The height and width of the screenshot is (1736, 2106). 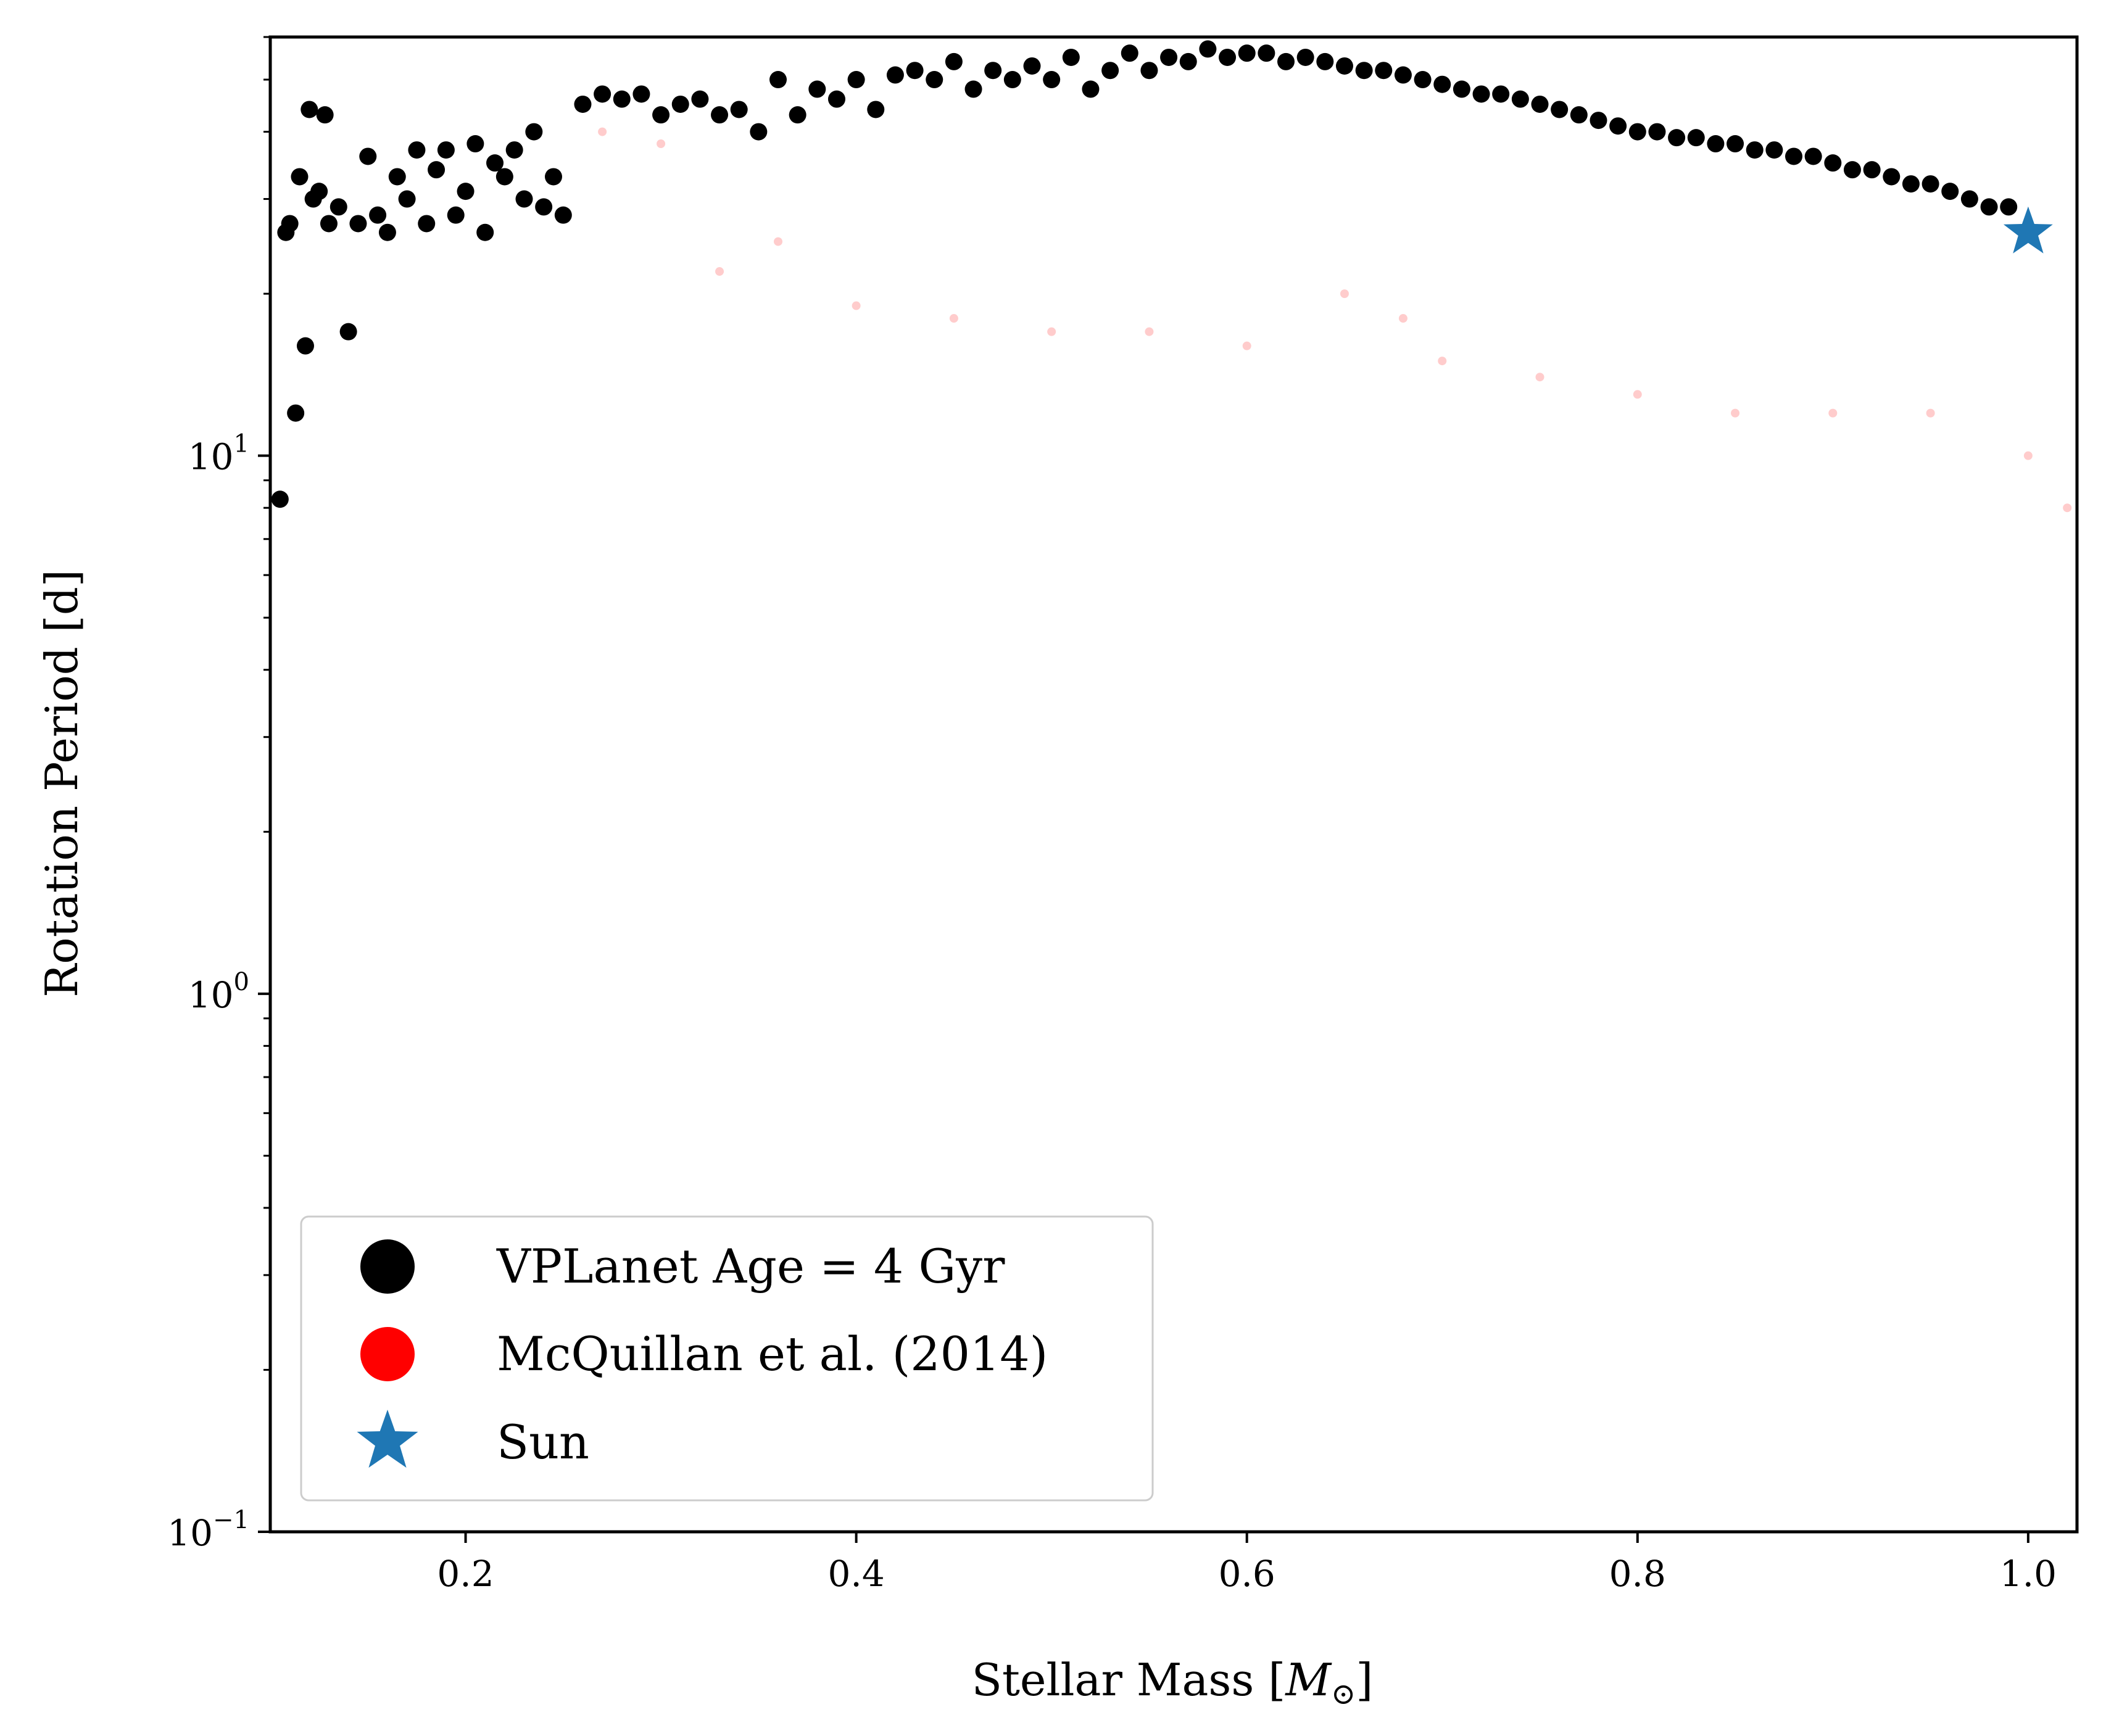 What do you see at coordinates (750, 1266) in the screenshot?
I see `legend-label-vplanet: VPLanet Age = 4 Gyr` at bounding box center [750, 1266].